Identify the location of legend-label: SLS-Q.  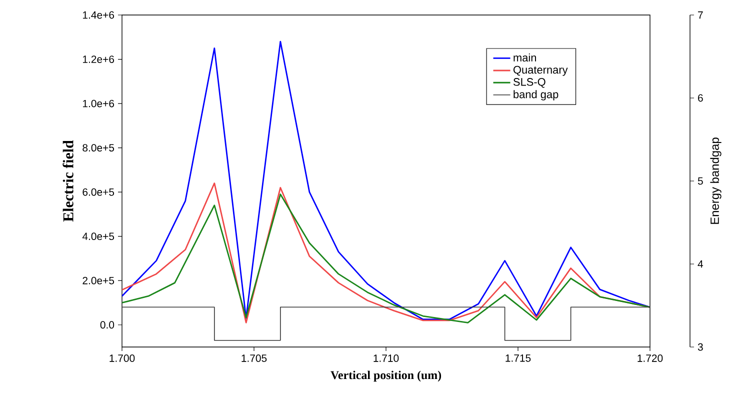
(529, 83).